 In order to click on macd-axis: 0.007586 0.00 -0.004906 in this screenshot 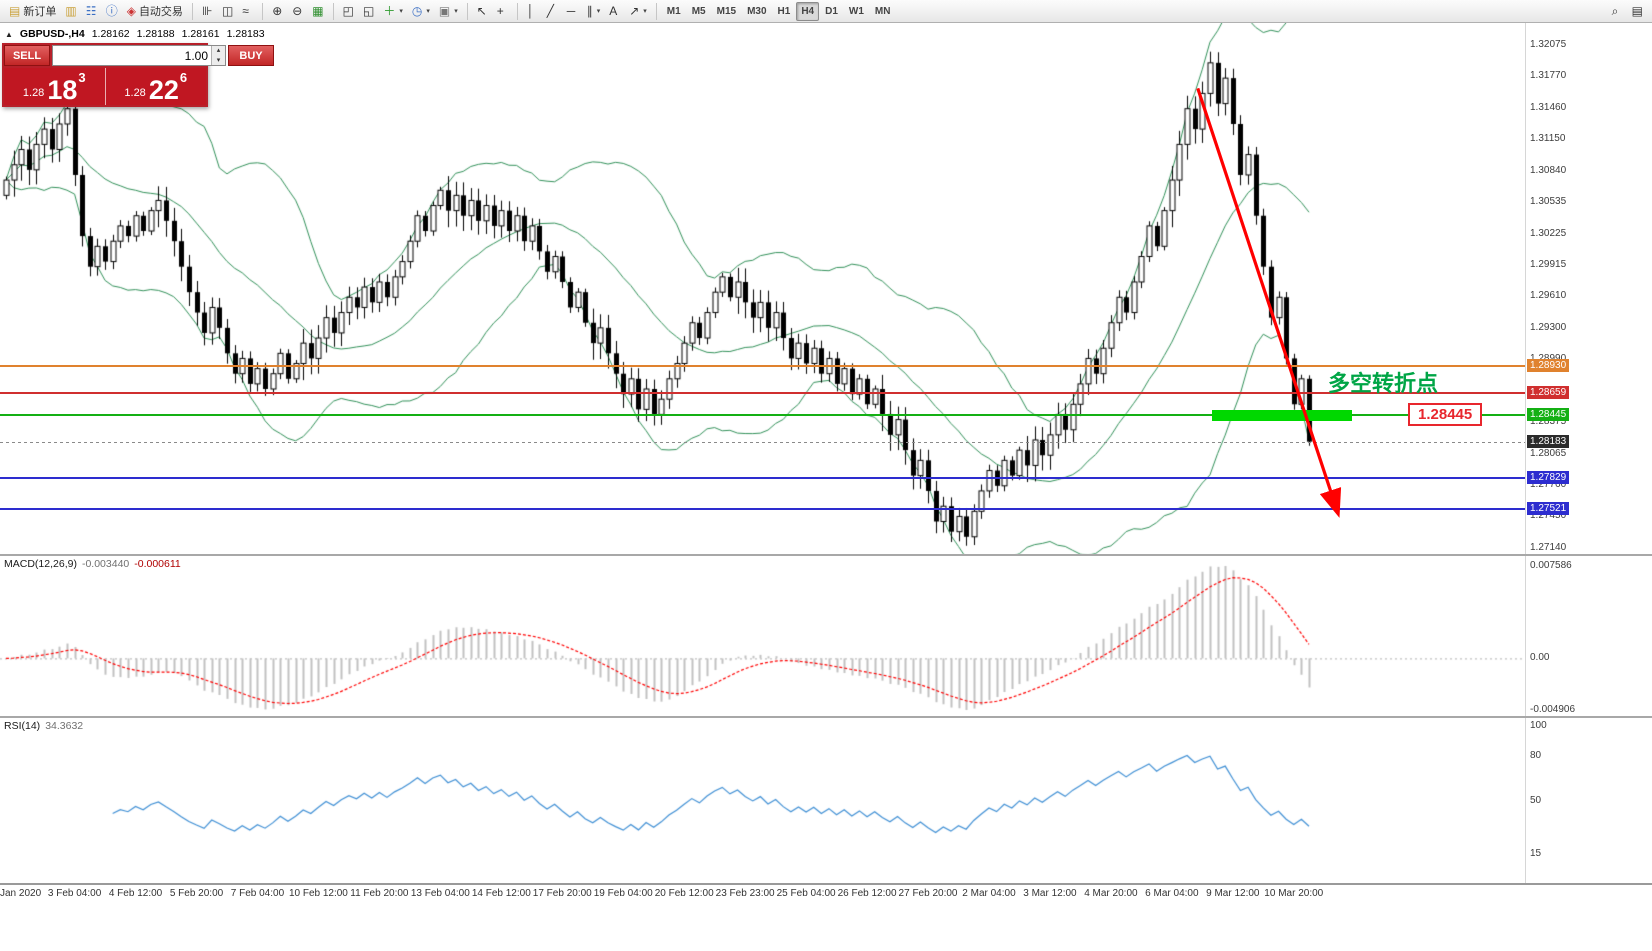, I will do `click(1588, 636)`.